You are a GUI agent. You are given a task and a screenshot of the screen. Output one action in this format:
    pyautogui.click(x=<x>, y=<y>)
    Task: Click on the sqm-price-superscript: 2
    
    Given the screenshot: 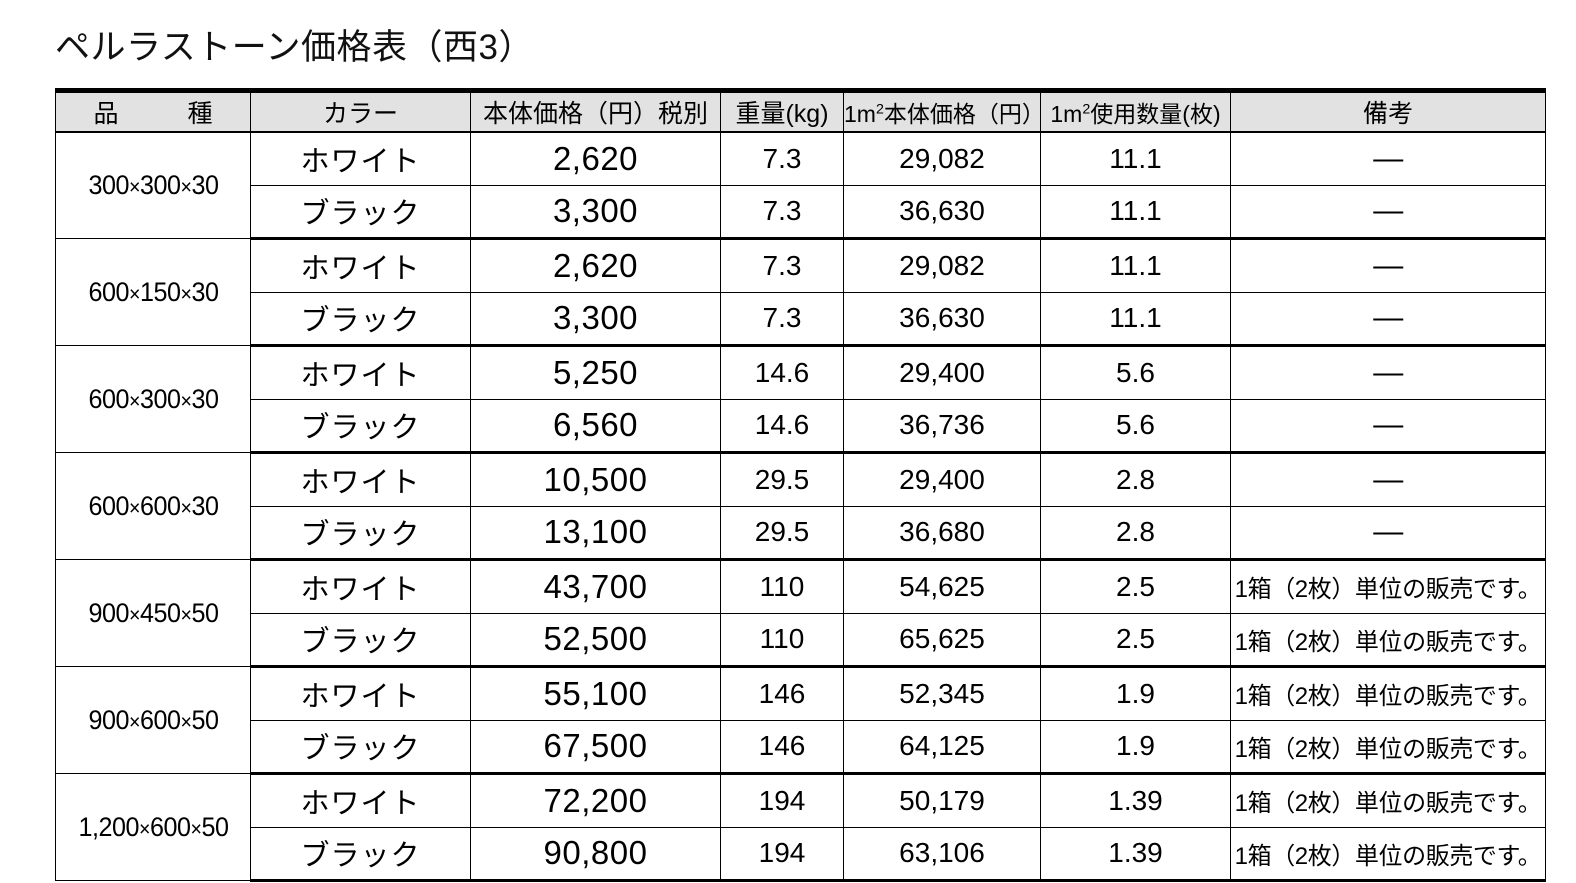 What is the action you would take?
    pyautogui.click(x=879, y=109)
    